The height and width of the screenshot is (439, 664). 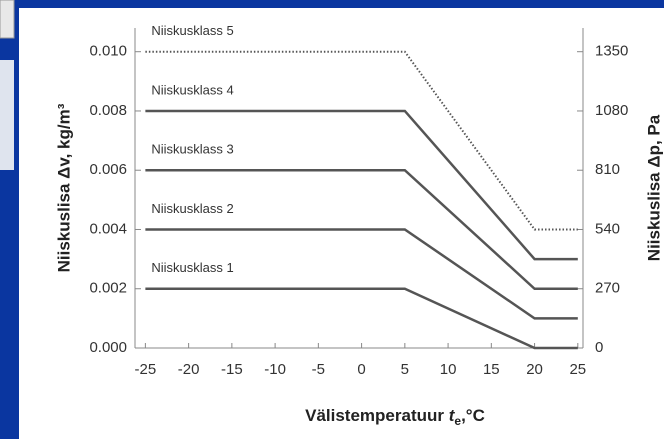 What do you see at coordinates (108, 347) in the screenshot?
I see `y-tick-label: 0.000` at bounding box center [108, 347].